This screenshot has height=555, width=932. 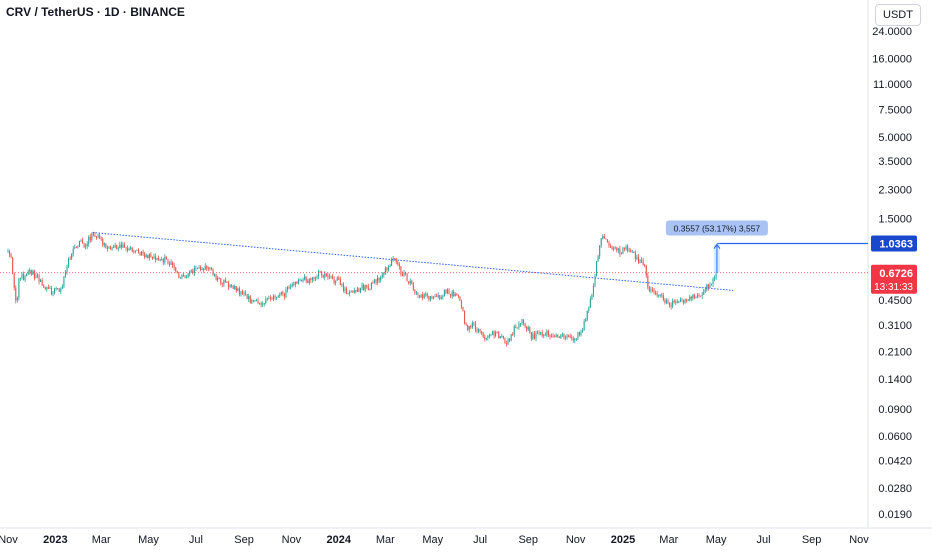 I want to click on descending-trendline, so click(x=413, y=261).